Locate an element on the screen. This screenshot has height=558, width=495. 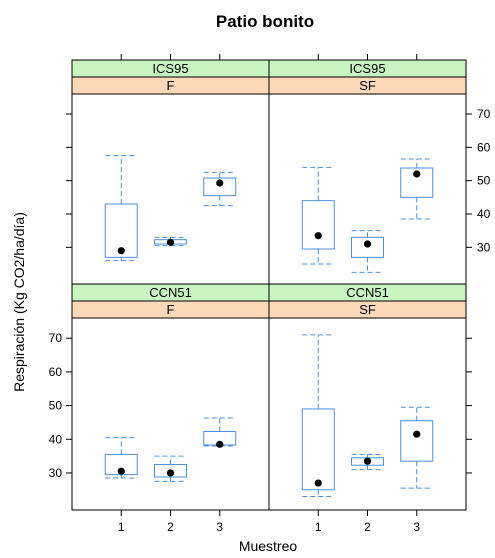
y-tick-label-left: 70 is located at coordinates (56, 338).